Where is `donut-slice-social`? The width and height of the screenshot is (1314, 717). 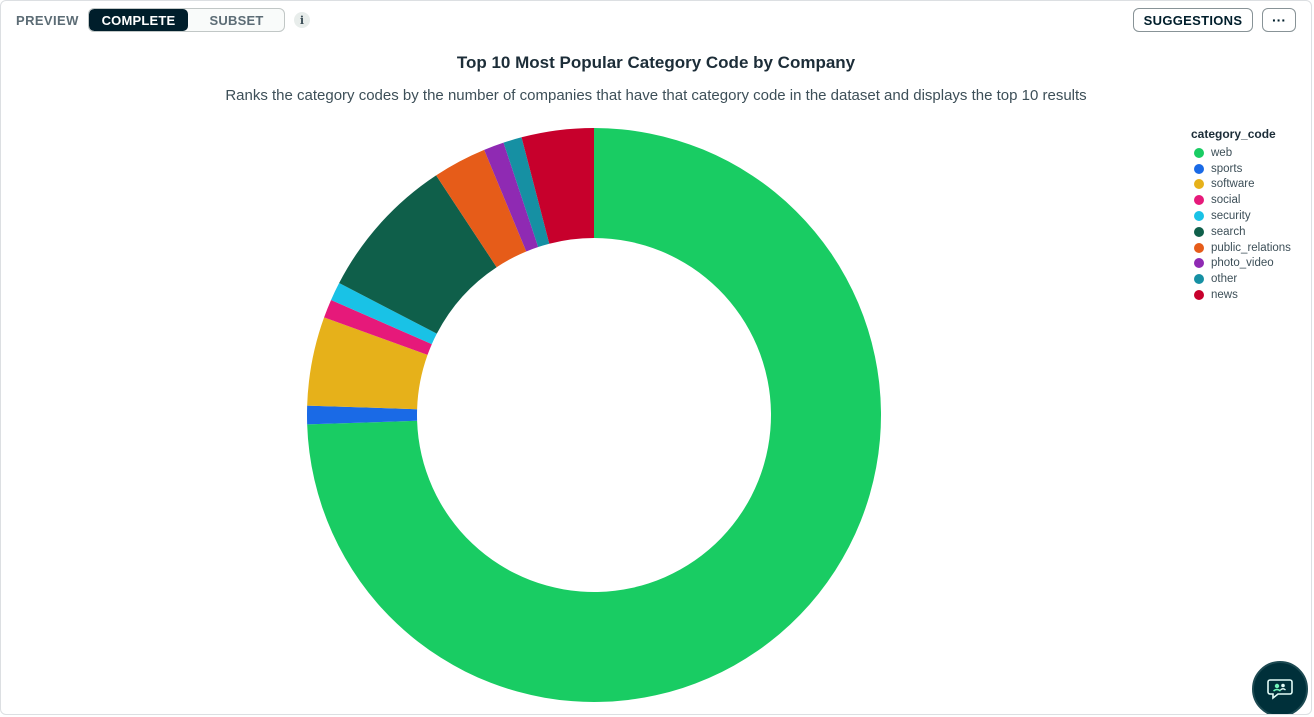
donut-slice-social is located at coordinates (378, 327).